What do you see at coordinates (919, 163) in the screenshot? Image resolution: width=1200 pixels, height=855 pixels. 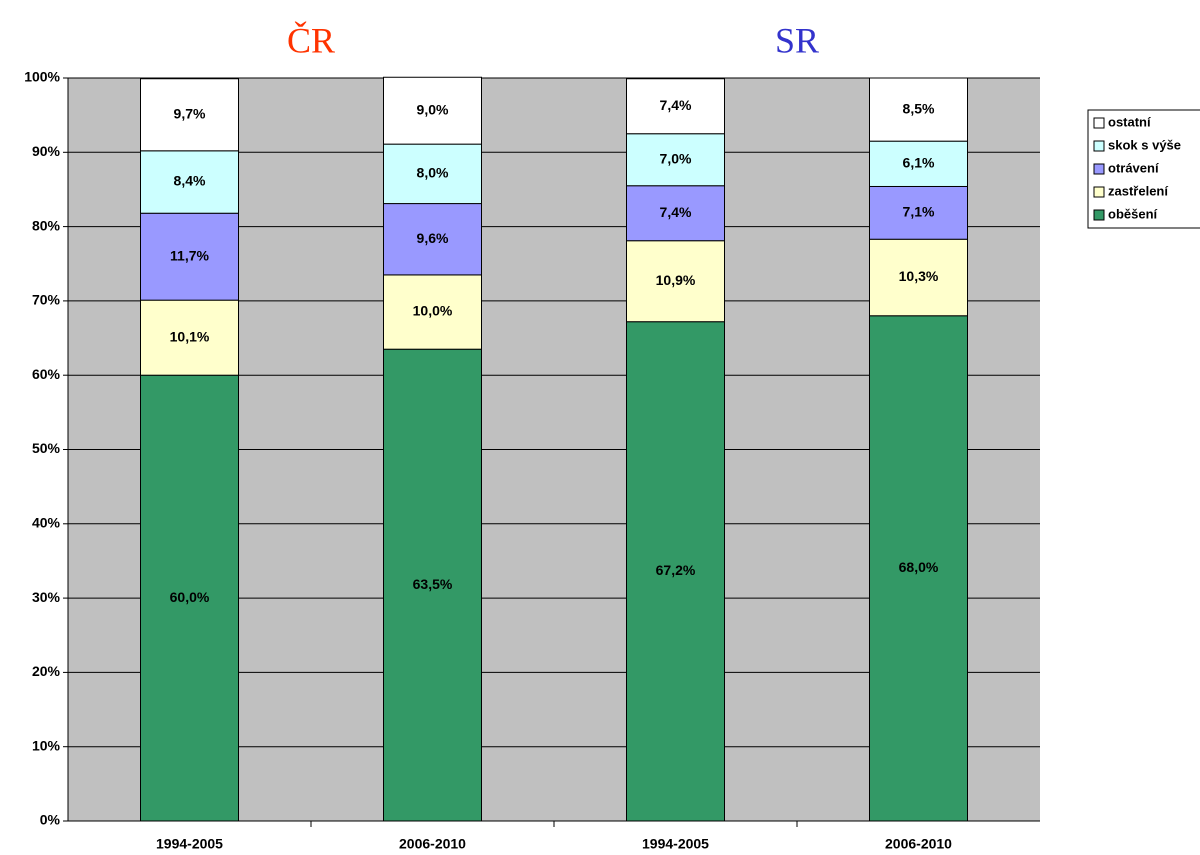 I see `data-label: 6,1%` at bounding box center [919, 163].